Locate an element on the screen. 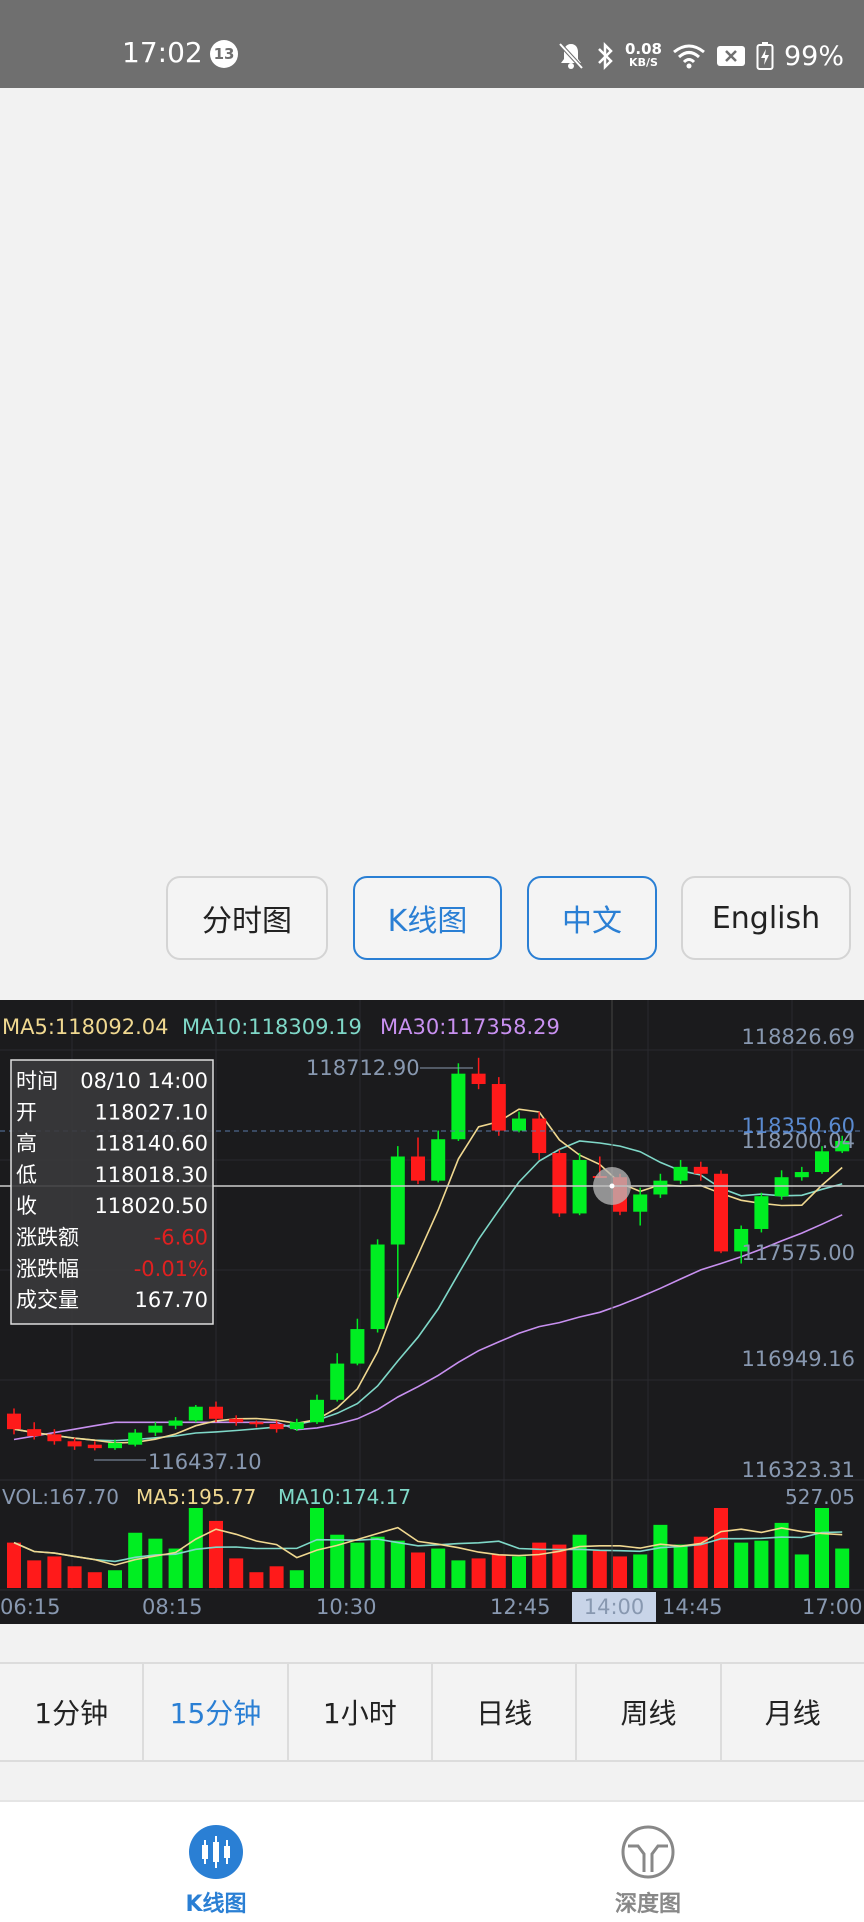 The image size is (864, 1922). period-tab-15min: 15分钟 is located at coordinates (216, 1712).